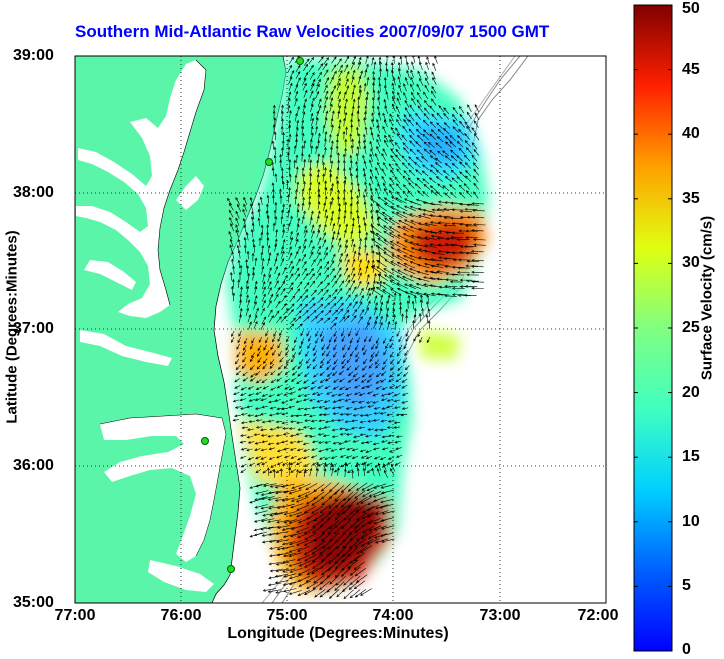 The height and width of the screenshot is (659, 724). I want to click on colorbar-tick-label: 0, so click(686, 649).